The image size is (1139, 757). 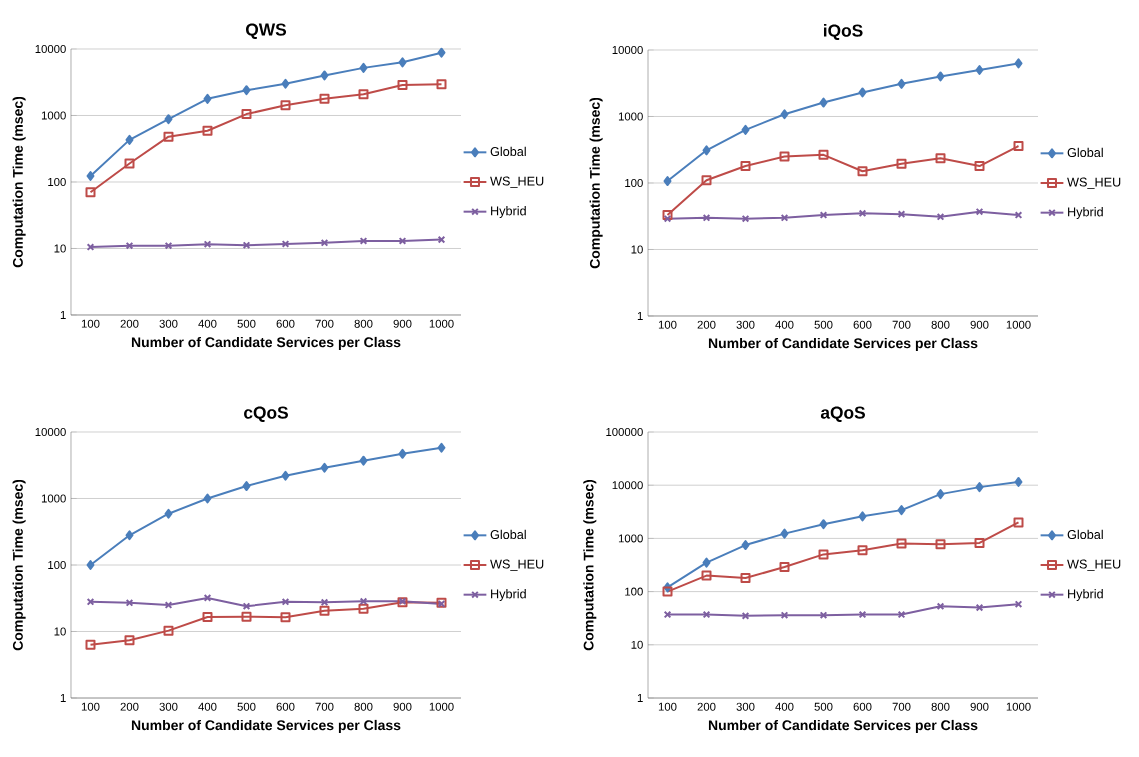 I want to click on y-tick-label: 10000, so click(x=50, y=48).